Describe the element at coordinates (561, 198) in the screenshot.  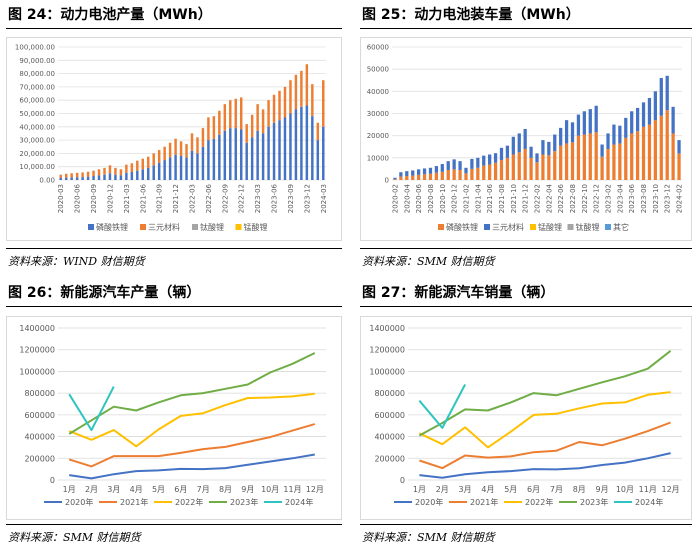
I see `x-tick-label: 2022-06` at that location.